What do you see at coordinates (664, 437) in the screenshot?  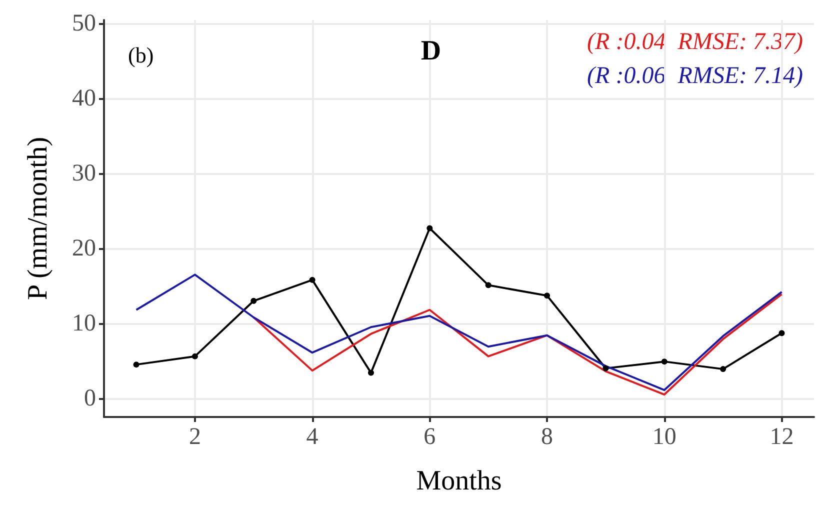 I see `x-tick-label: 10` at bounding box center [664, 437].